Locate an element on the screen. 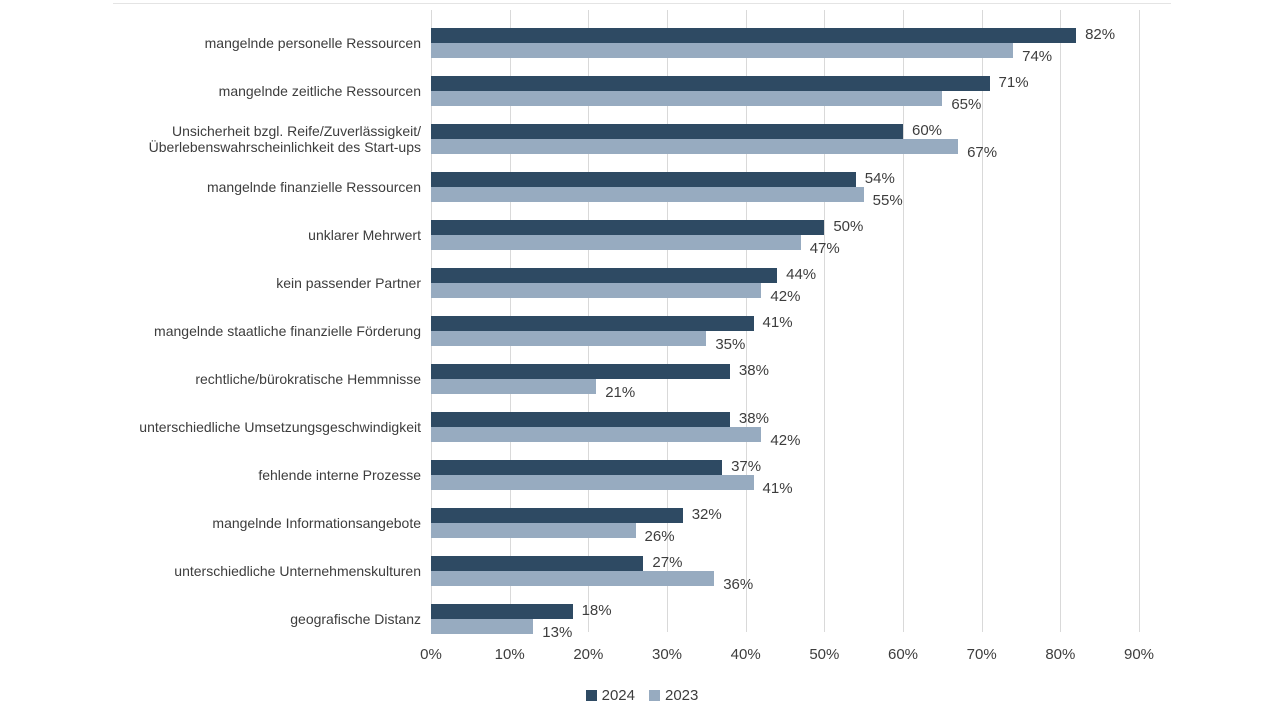 The image size is (1280, 720). value-label-2024: 27% is located at coordinates (667, 562).